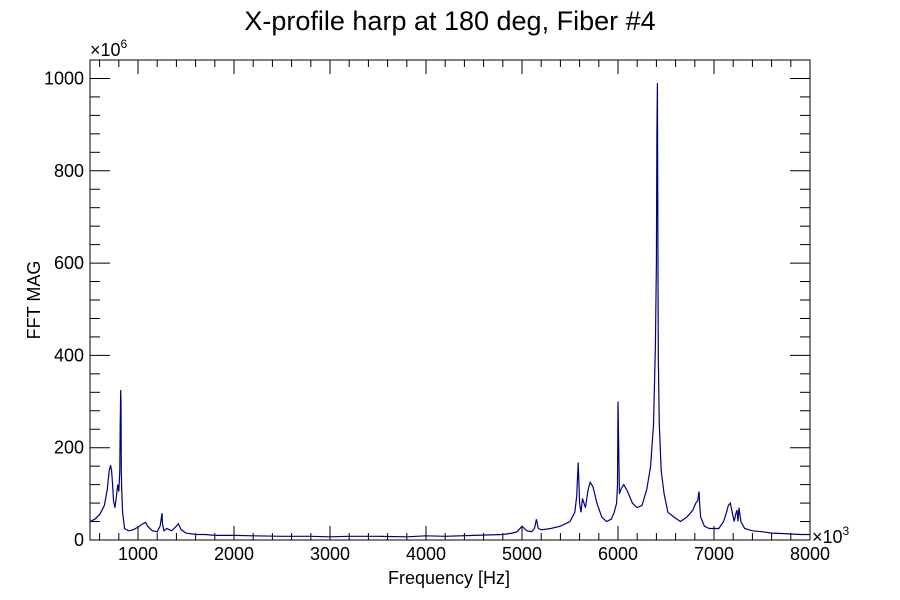  Describe the element at coordinates (64, 78) in the screenshot. I see `y-tick-label: 1000` at that location.